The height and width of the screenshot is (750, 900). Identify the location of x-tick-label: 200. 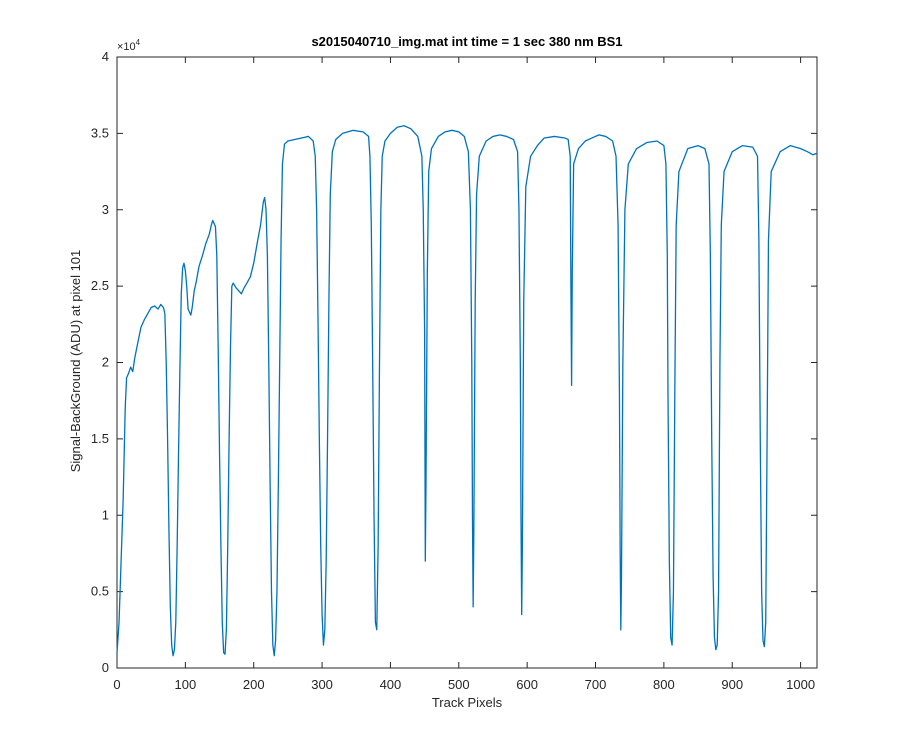
(254, 684).